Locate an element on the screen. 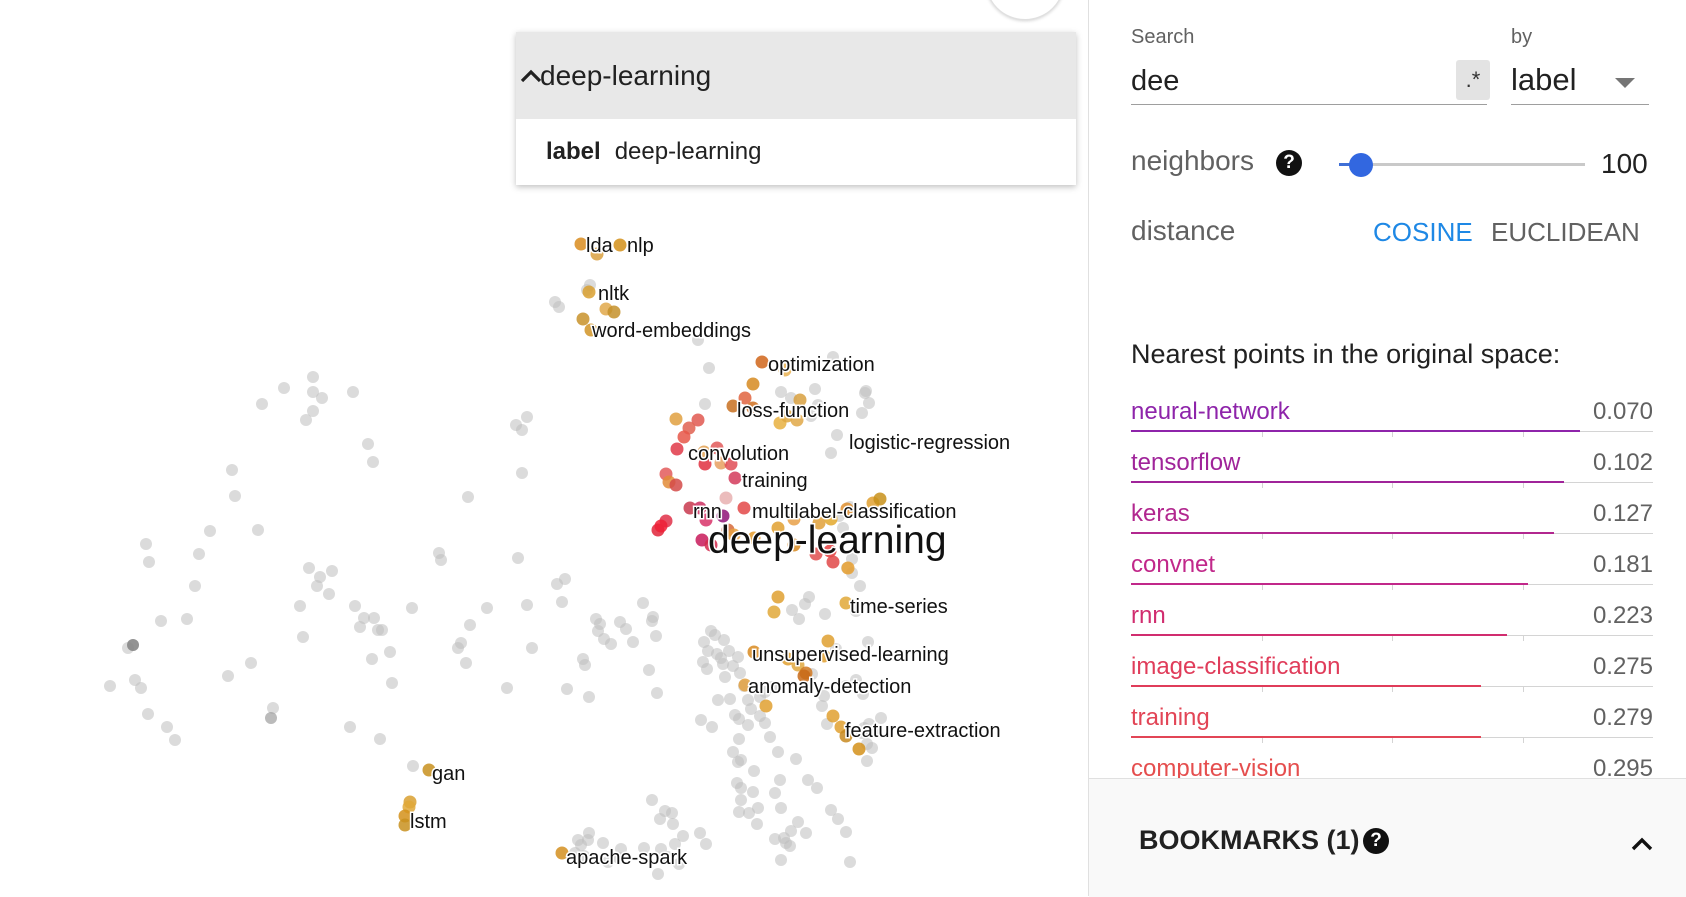 Image resolution: width=1686 pixels, height=897 pixels. euclidean-distance-button: EUCLIDEAN is located at coordinates (1565, 232).